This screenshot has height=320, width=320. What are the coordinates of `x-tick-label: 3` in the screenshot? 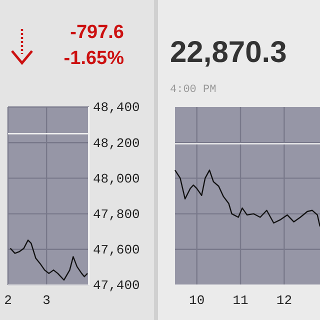 It's located at (46, 300).